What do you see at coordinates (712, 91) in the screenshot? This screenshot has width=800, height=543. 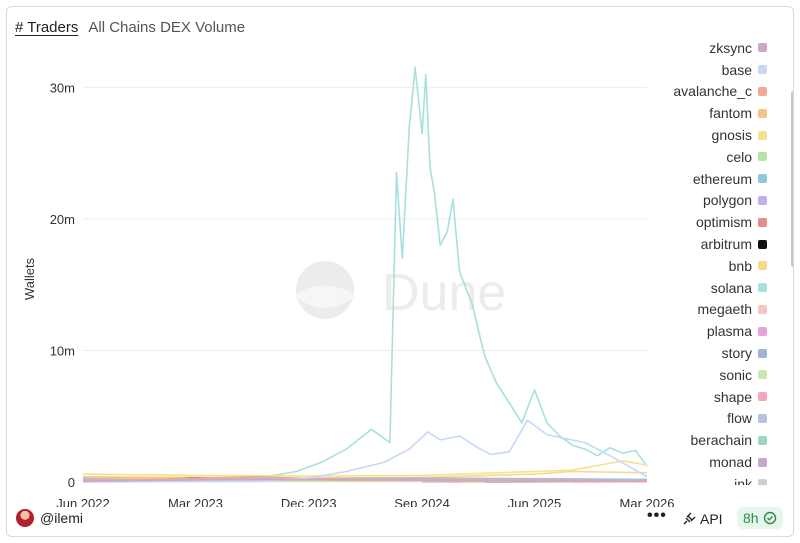 I see `legend-label: avalanche_c` at bounding box center [712, 91].